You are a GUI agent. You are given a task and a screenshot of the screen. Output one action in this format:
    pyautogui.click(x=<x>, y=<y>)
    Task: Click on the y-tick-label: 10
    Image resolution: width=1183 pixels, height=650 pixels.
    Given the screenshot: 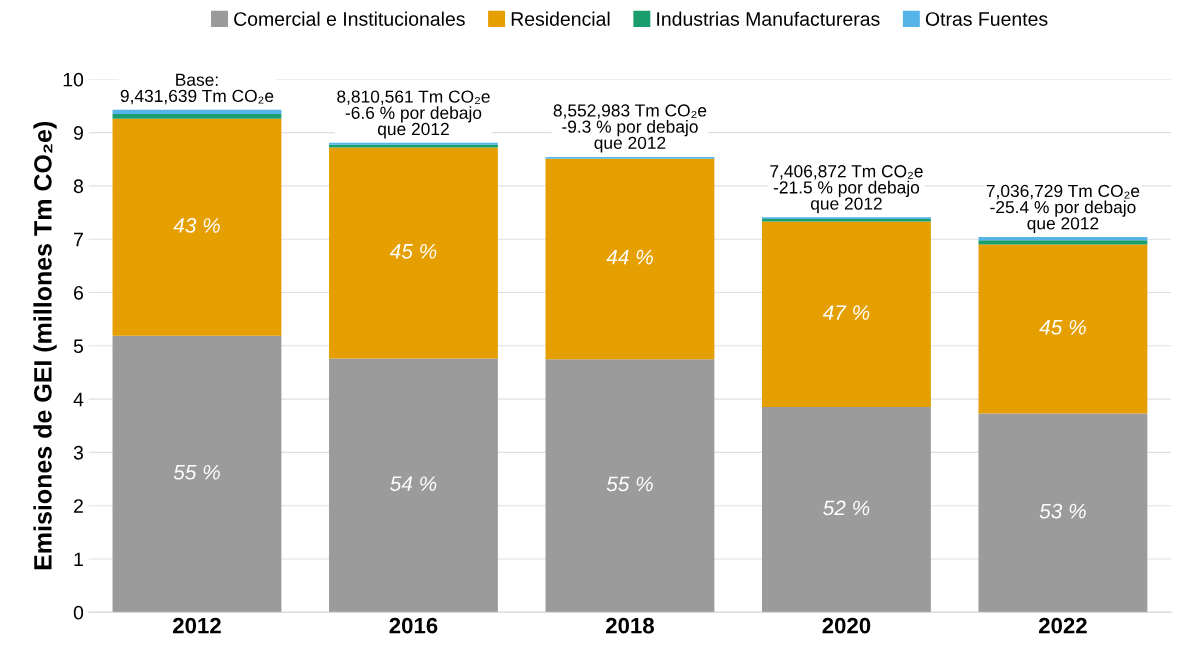 What is the action you would take?
    pyautogui.click(x=73, y=79)
    